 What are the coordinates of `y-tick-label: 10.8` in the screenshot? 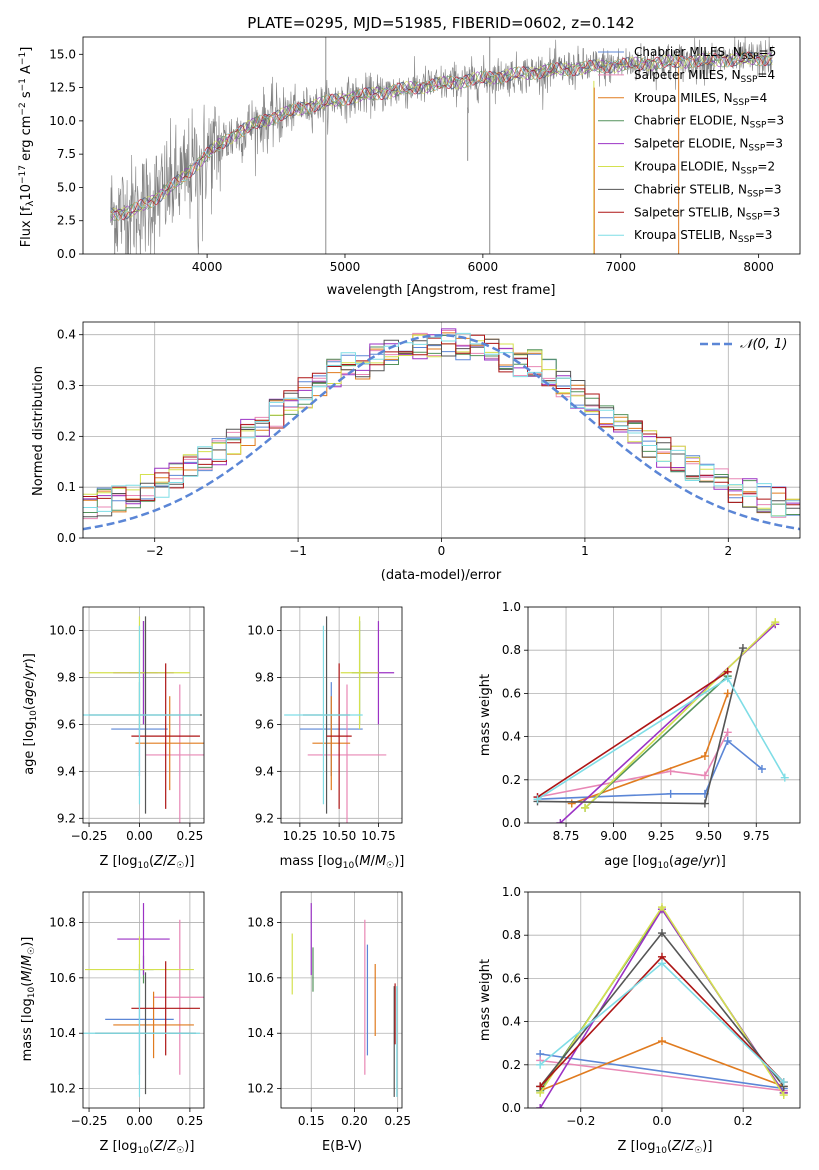 It's located at (62, 922).